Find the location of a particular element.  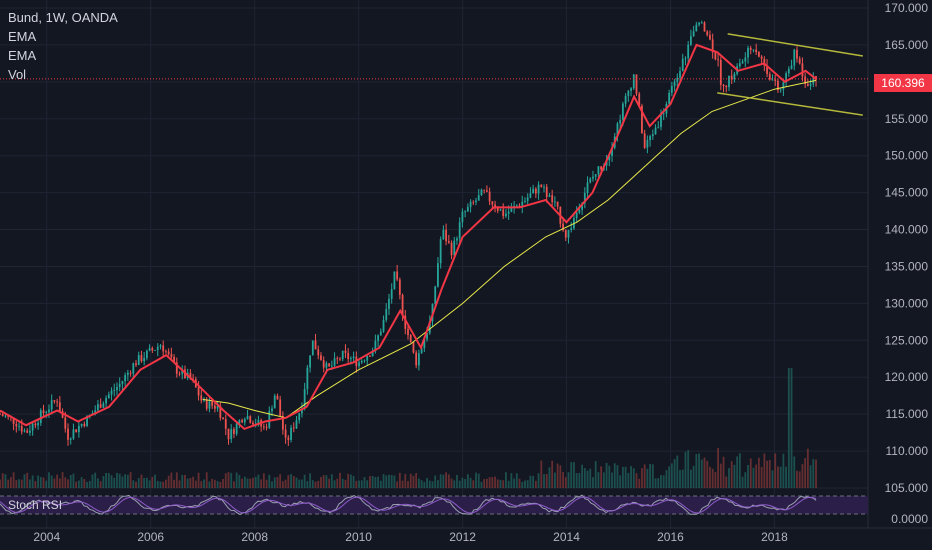

indicator-ema-2: EMA is located at coordinates (22, 55).